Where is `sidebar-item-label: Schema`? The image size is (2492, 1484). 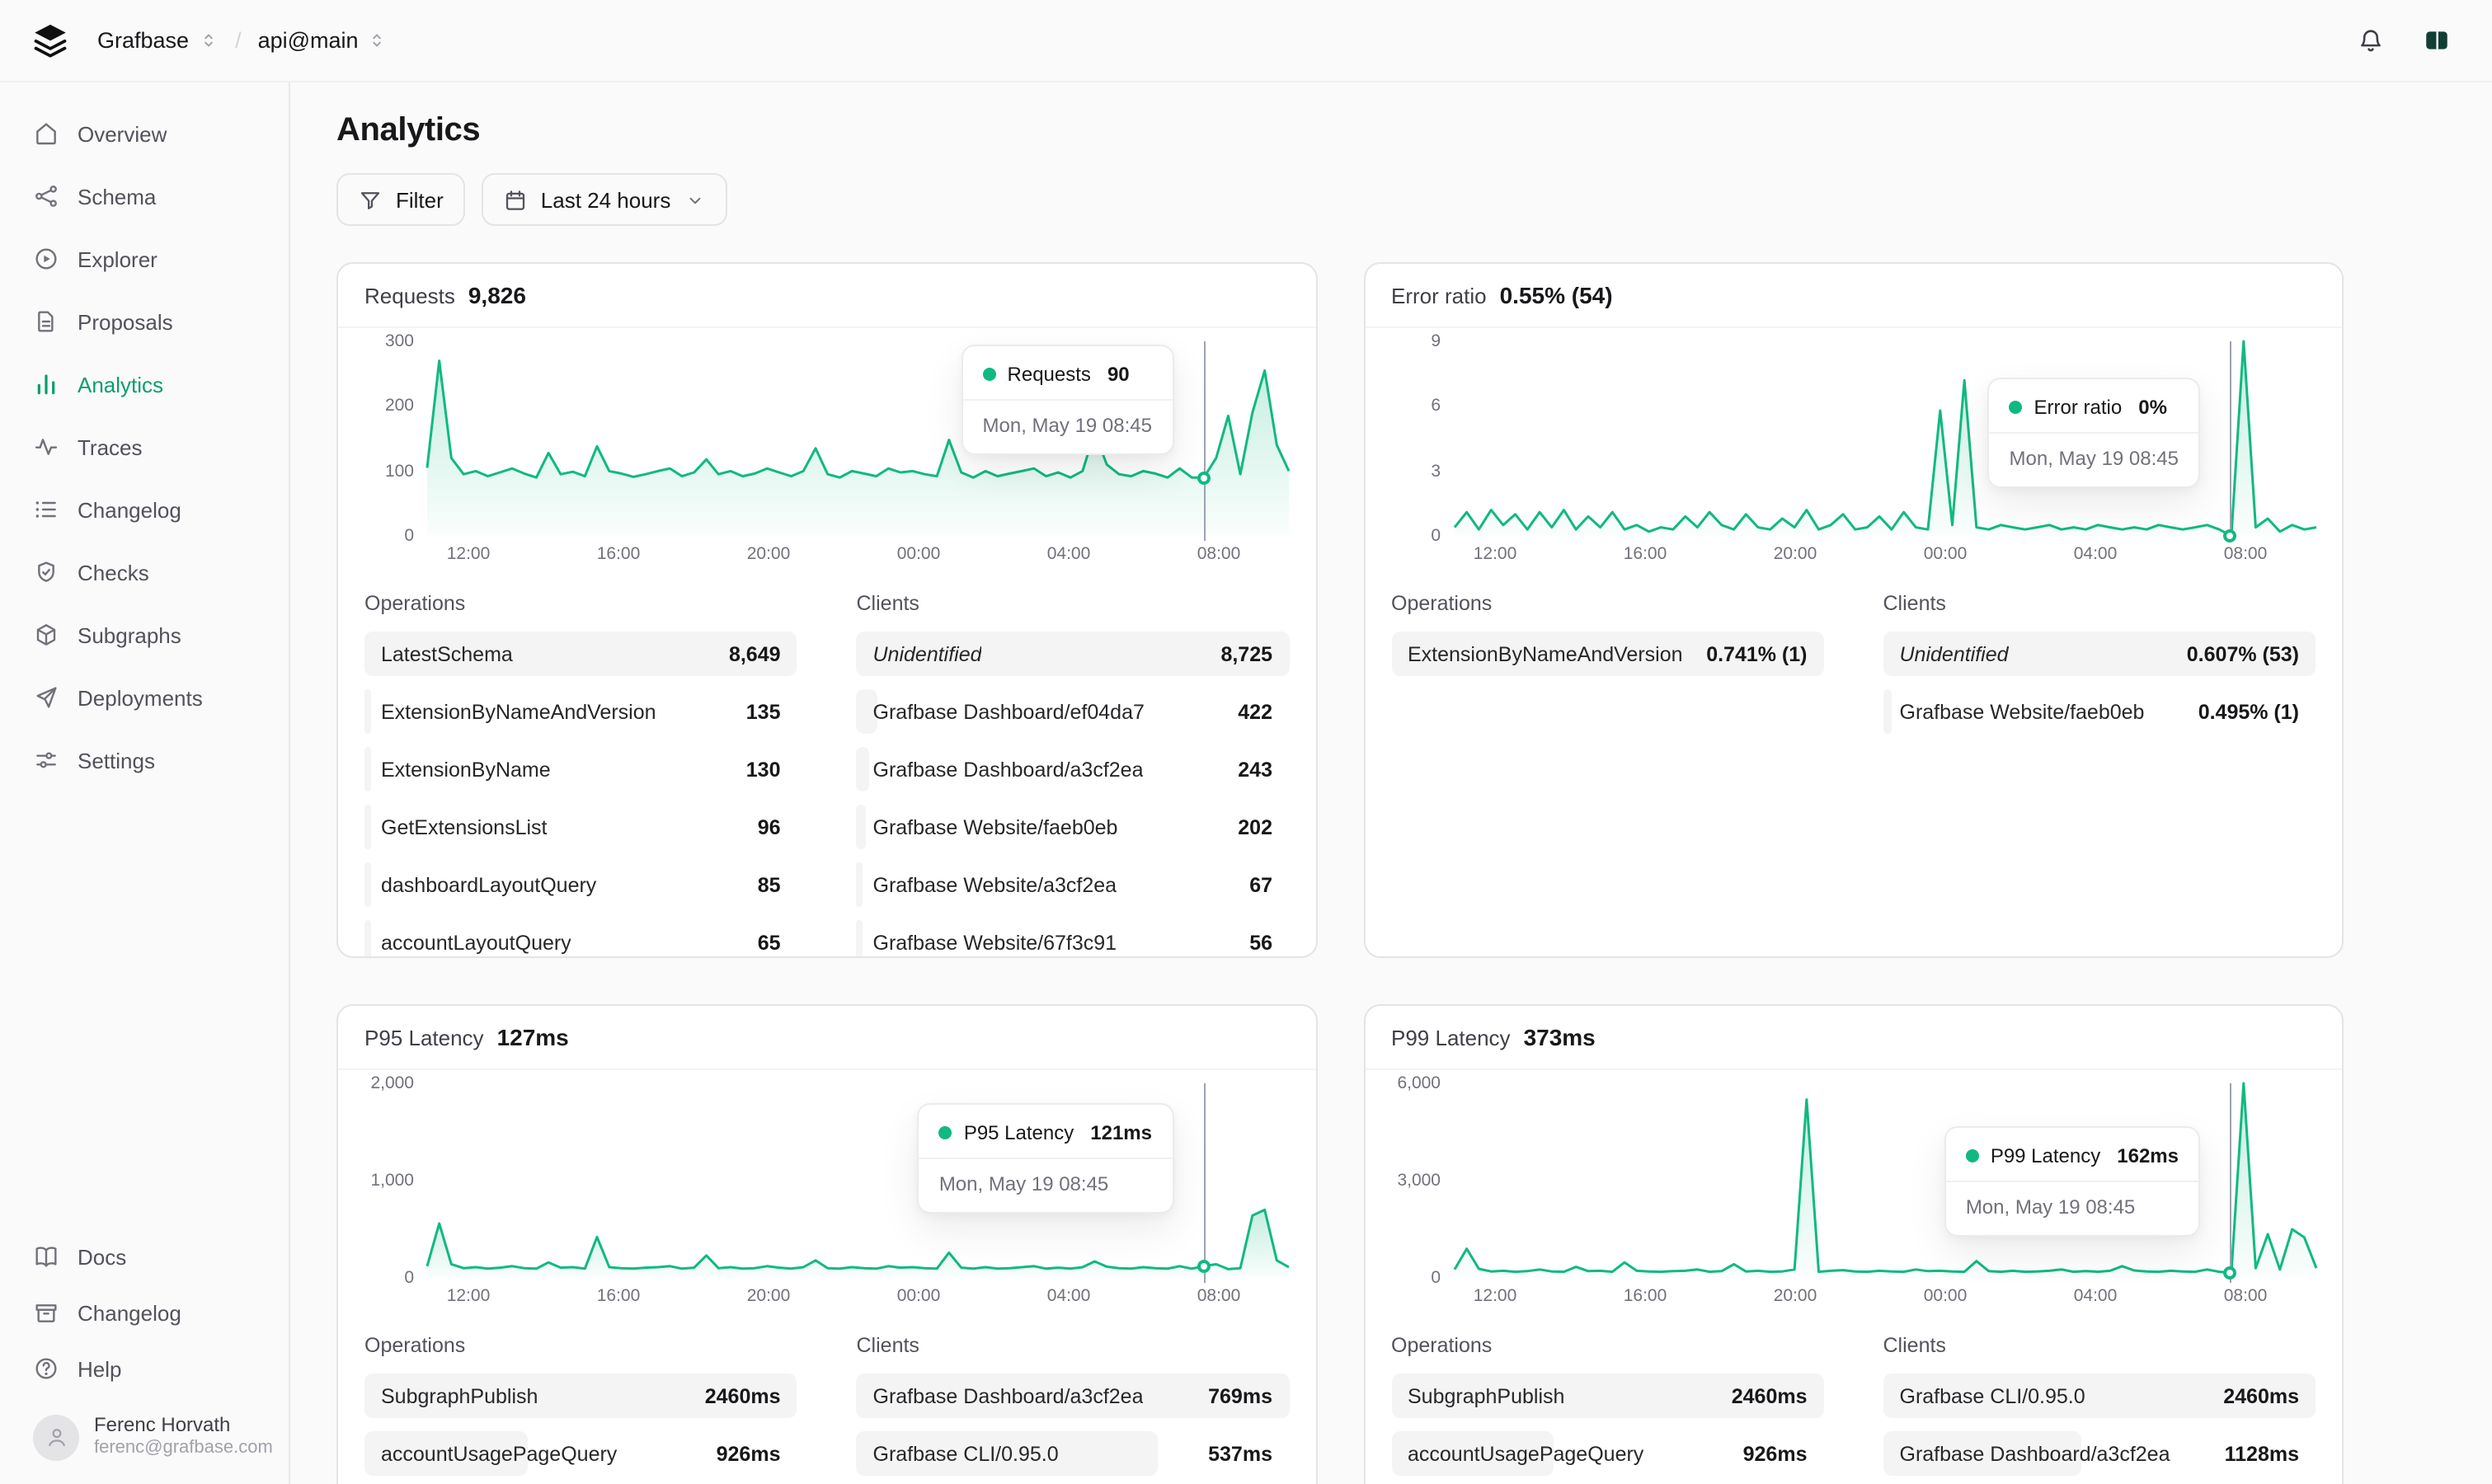
sidebar-item-label: Schema is located at coordinates (118, 196).